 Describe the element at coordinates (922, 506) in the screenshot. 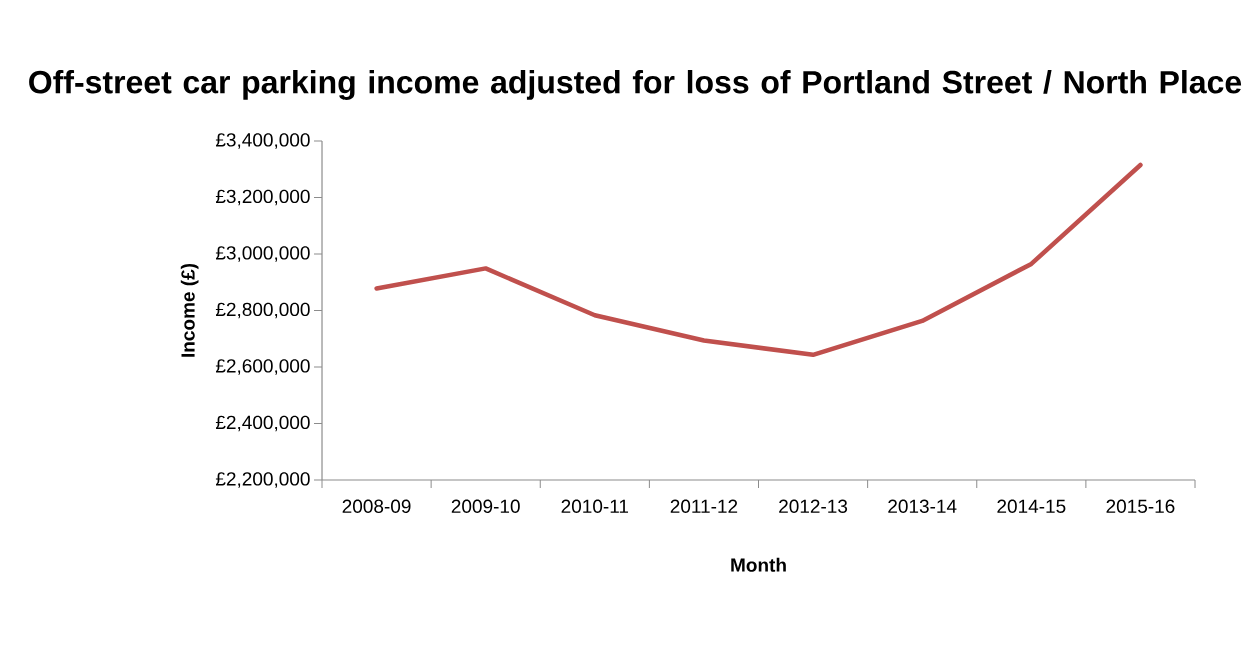

I see `x-tick-label: 2013-14` at that location.